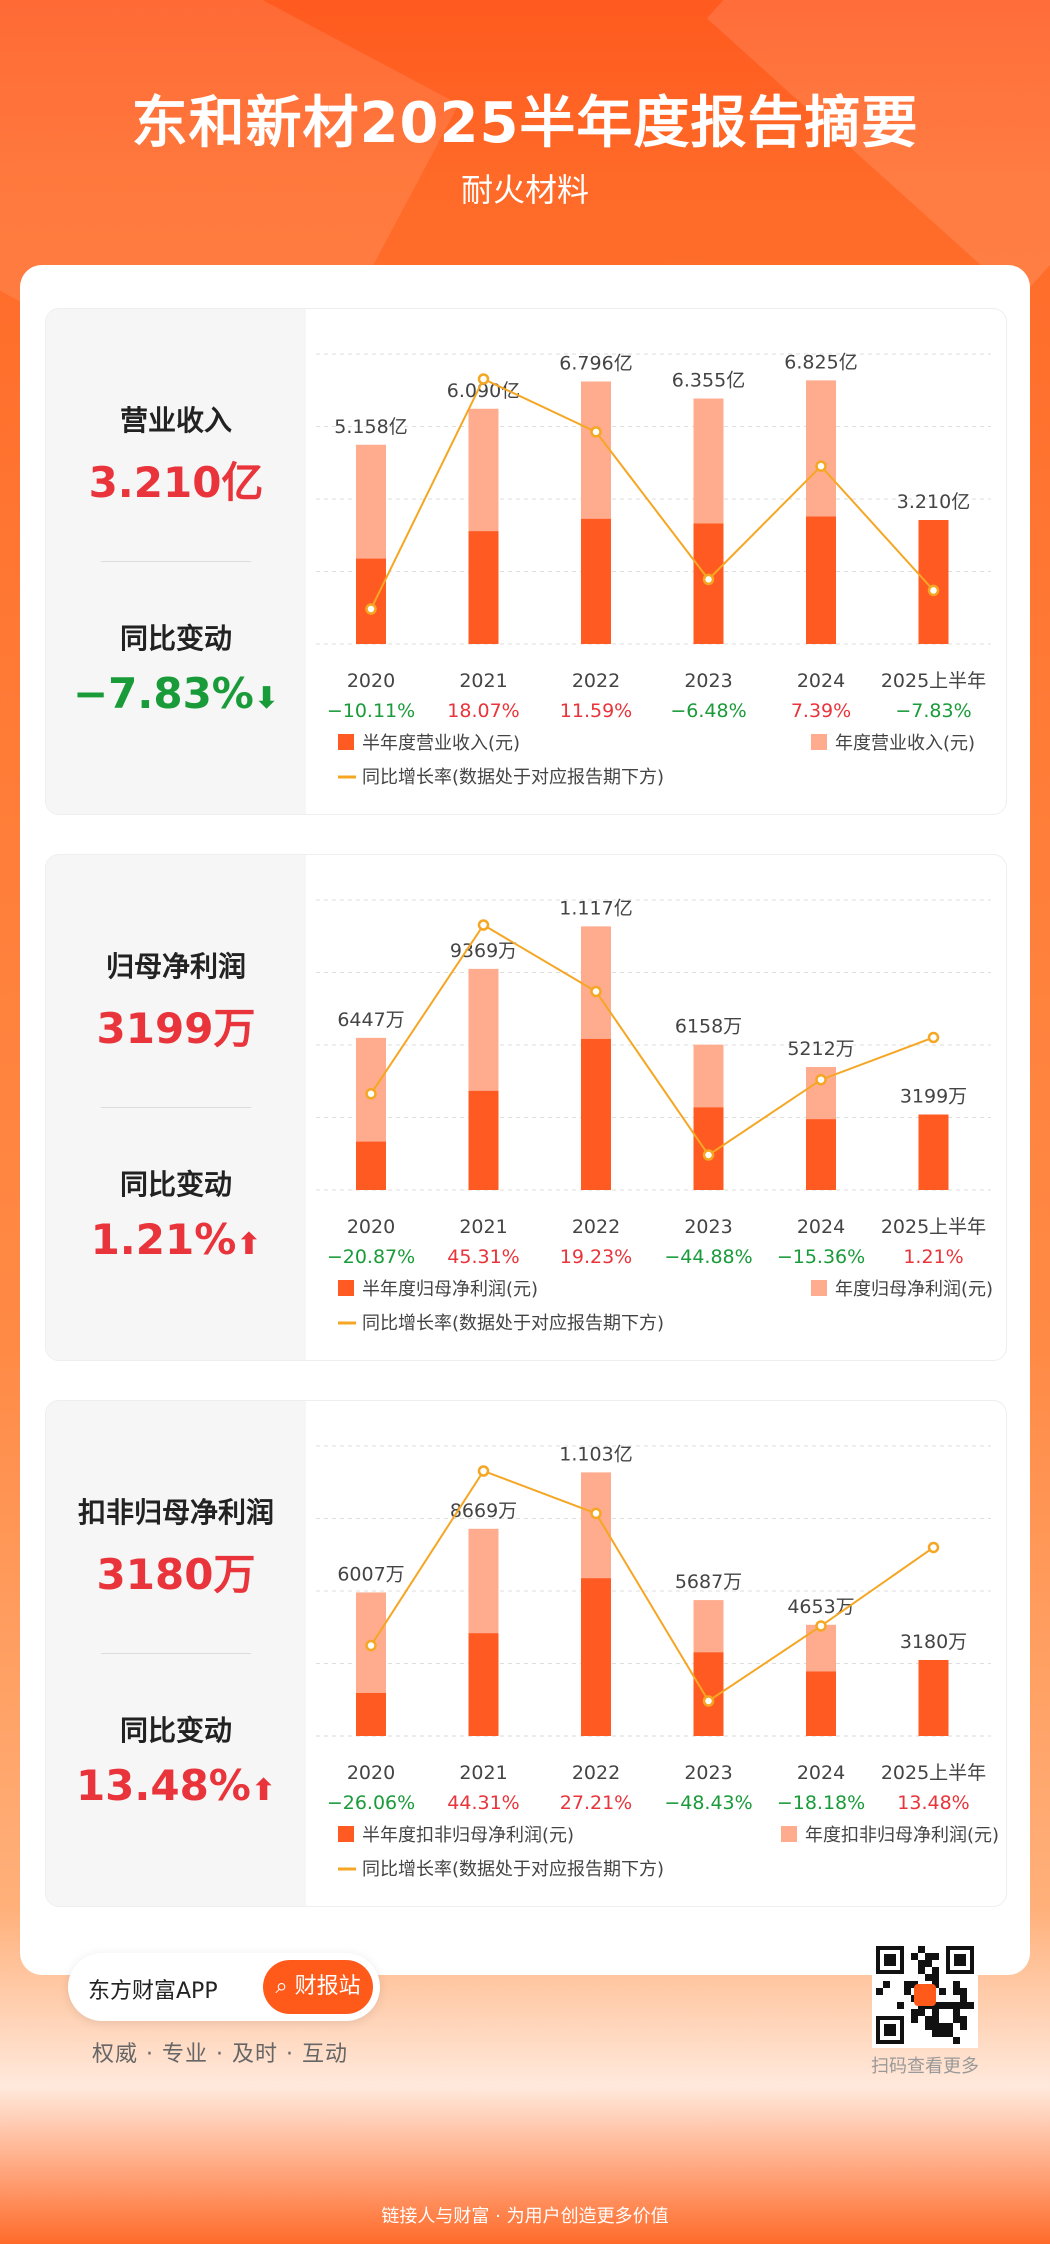 The height and width of the screenshot is (2244, 1050). What do you see at coordinates (708, 1582) in the screenshot?
I see `bar-value-label: 5687万` at bounding box center [708, 1582].